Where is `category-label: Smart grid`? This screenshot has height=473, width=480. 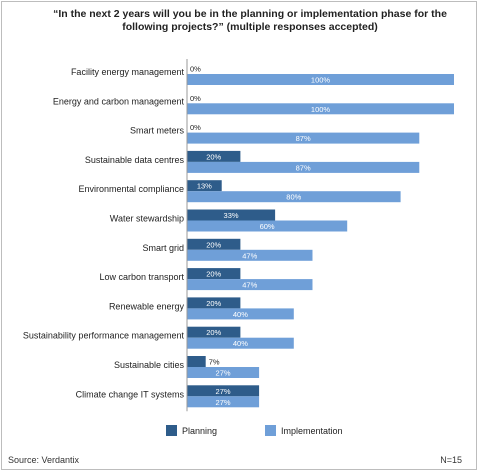
category-label: Smart grid is located at coordinates (163, 248).